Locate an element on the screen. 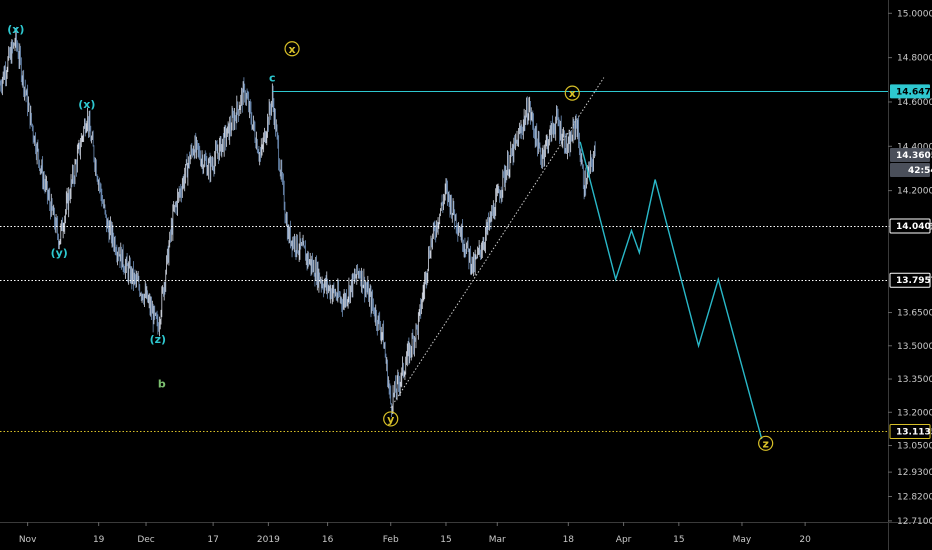  time-tick-label-12: May is located at coordinates (742, 540).